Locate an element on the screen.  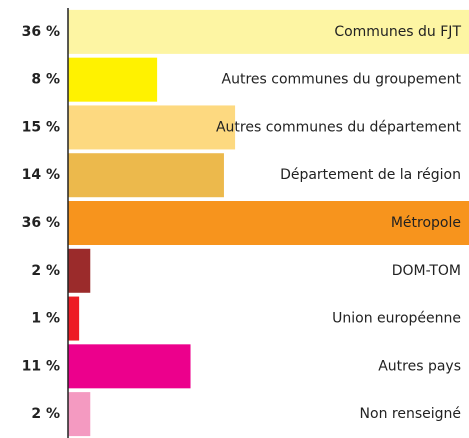
category-label: Non renseigné is located at coordinates (410, 414).